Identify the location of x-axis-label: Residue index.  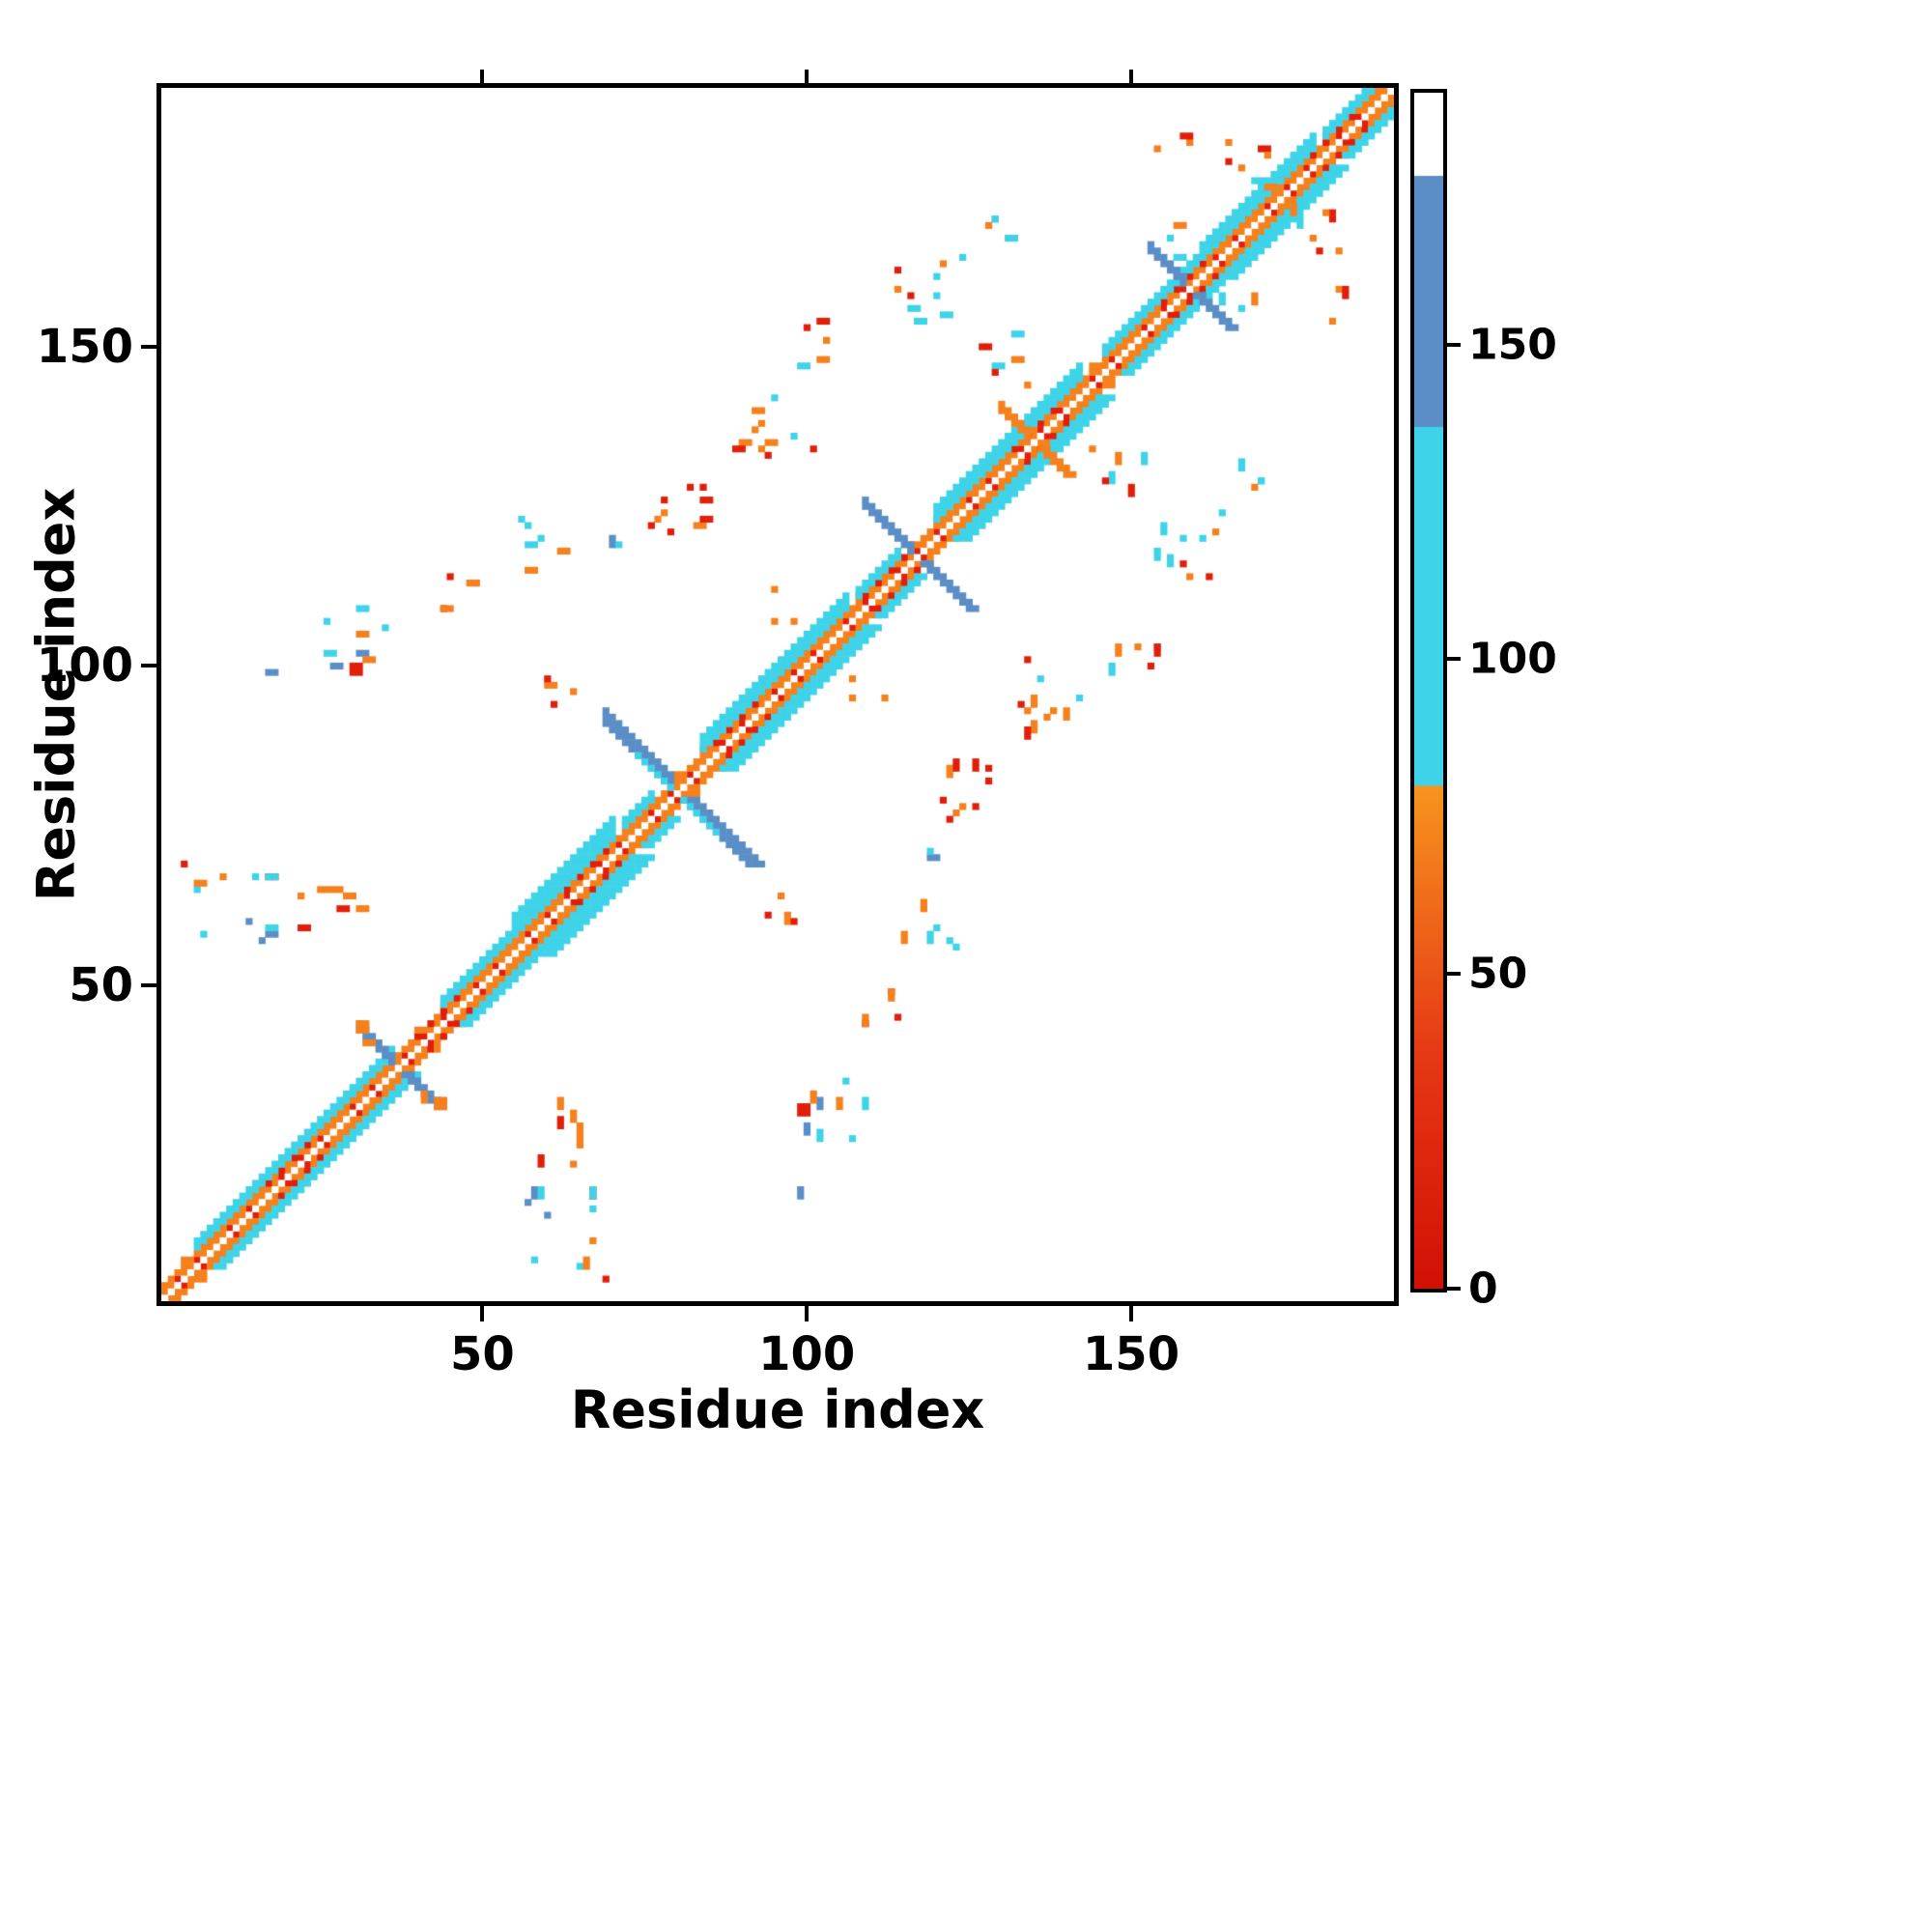
(777, 1409).